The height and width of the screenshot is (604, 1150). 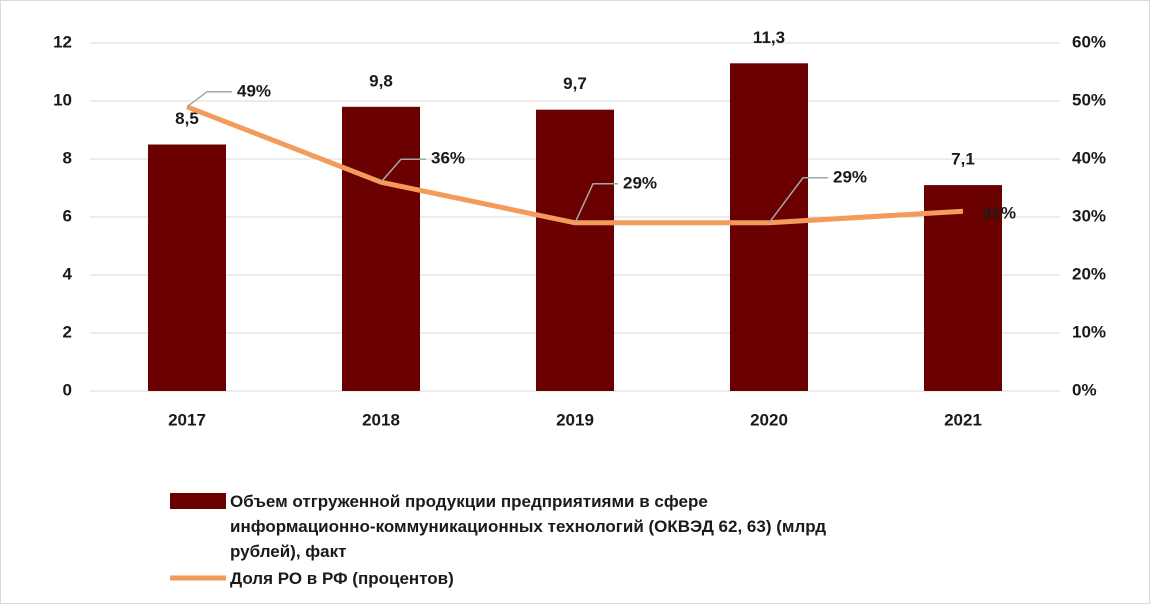 I want to click on bar-value-label: 8,5, so click(x=187, y=118).